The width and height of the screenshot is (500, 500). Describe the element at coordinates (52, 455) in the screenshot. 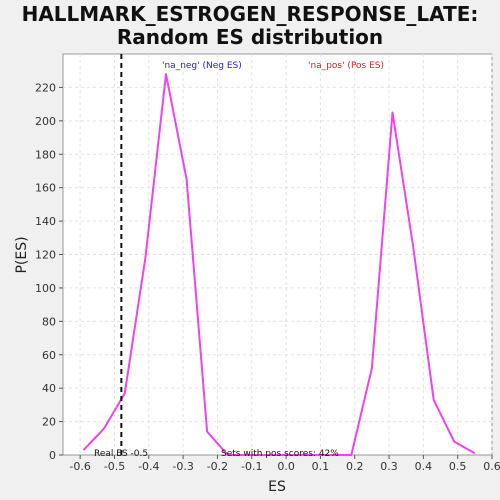

I see `y-tick-label: 0` at that location.